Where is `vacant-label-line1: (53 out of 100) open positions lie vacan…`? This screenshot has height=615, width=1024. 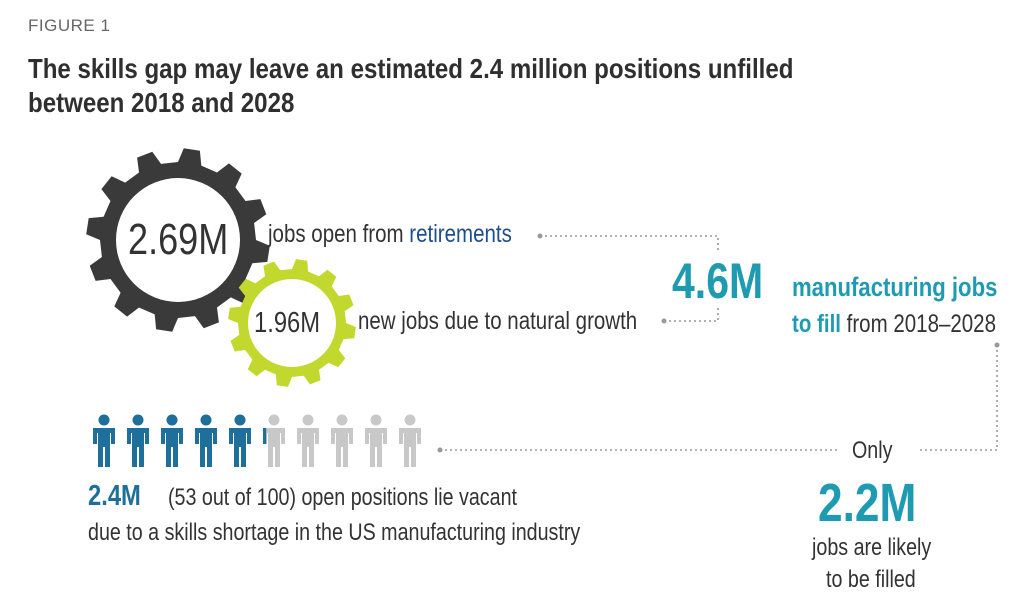
vacant-label-line1: (53 out of 100) open positions lie vacan… is located at coordinates (343, 497).